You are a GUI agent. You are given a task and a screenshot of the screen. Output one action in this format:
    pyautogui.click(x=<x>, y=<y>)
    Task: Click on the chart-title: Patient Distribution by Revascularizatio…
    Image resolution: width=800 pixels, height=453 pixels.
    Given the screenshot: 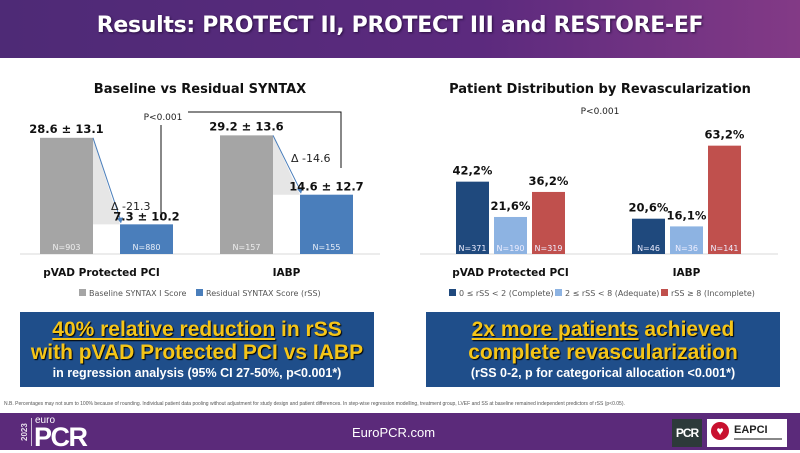 What is the action you would take?
    pyautogui.click(x=600, y=89)
    